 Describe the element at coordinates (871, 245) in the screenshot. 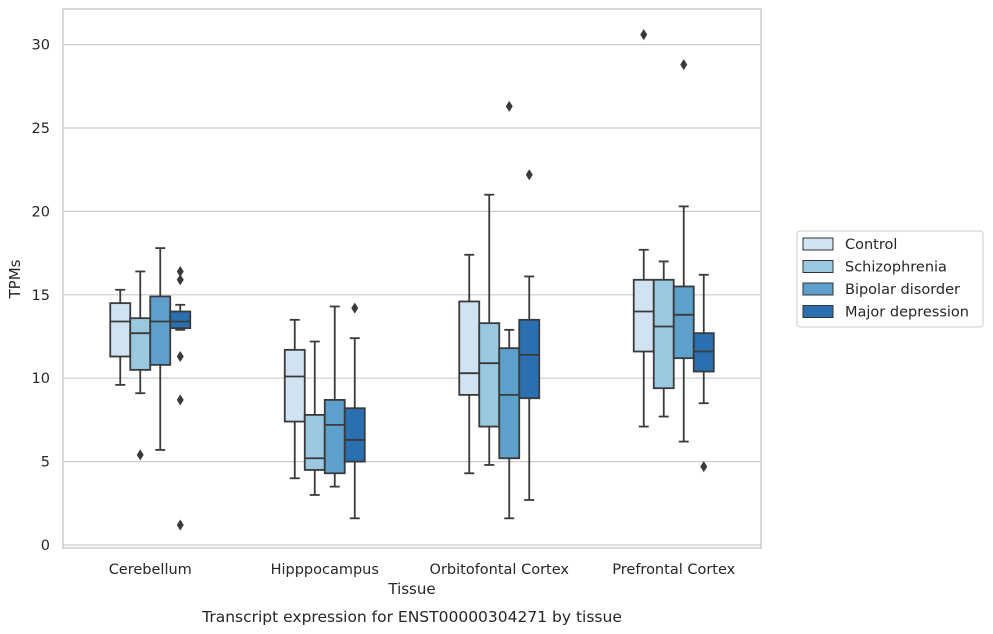

I see `legend-label: Control` at that location.